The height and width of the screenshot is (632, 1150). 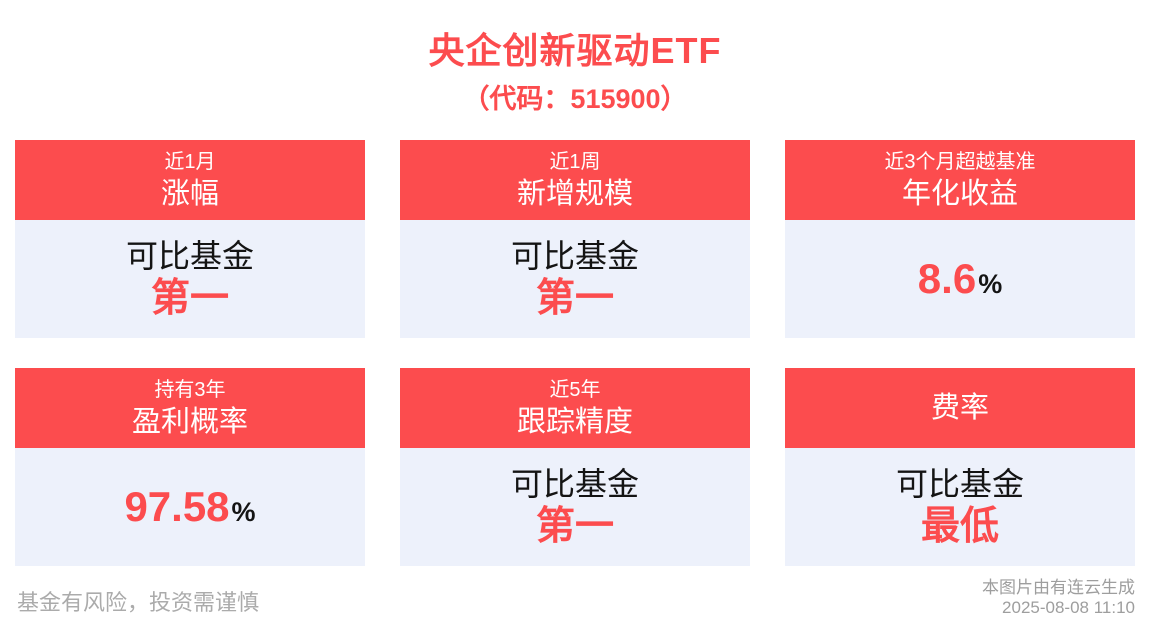 What do you see at coordinates (574, 421) in the screenshot?
I see `card-metric: 跟踪精度` at bounding box center [574, 421].